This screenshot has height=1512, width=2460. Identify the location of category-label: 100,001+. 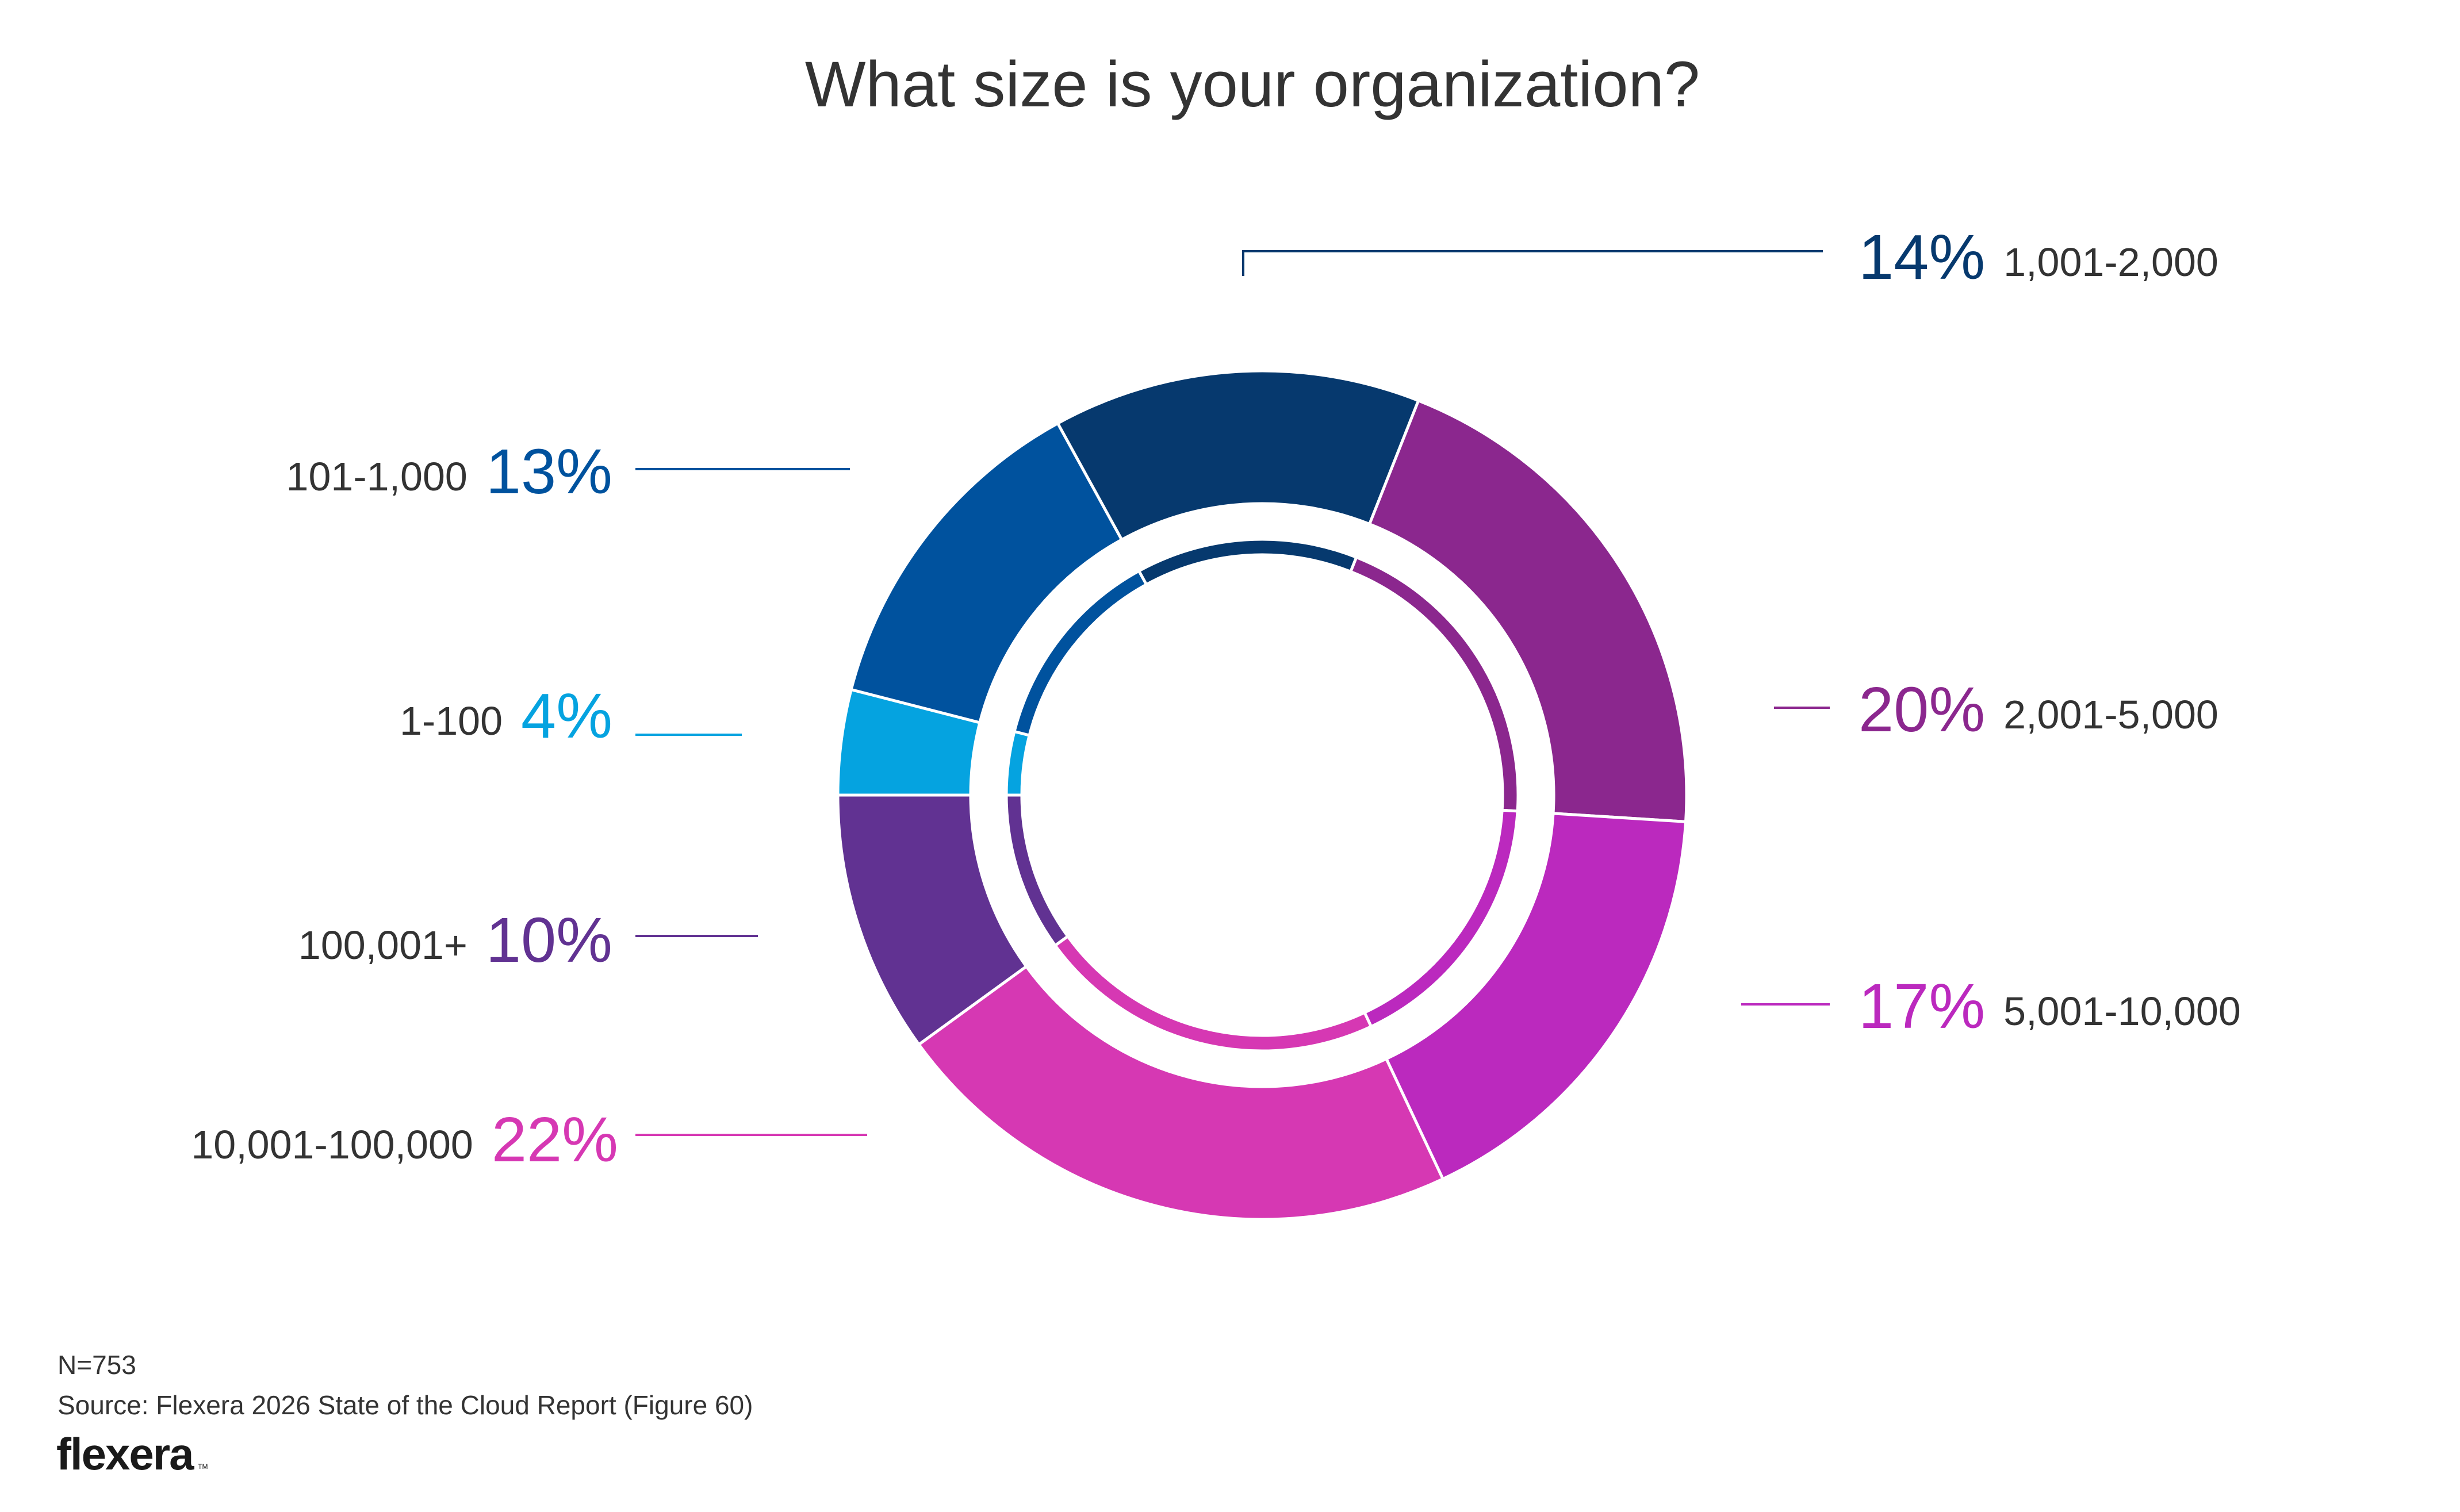
(383, 945).